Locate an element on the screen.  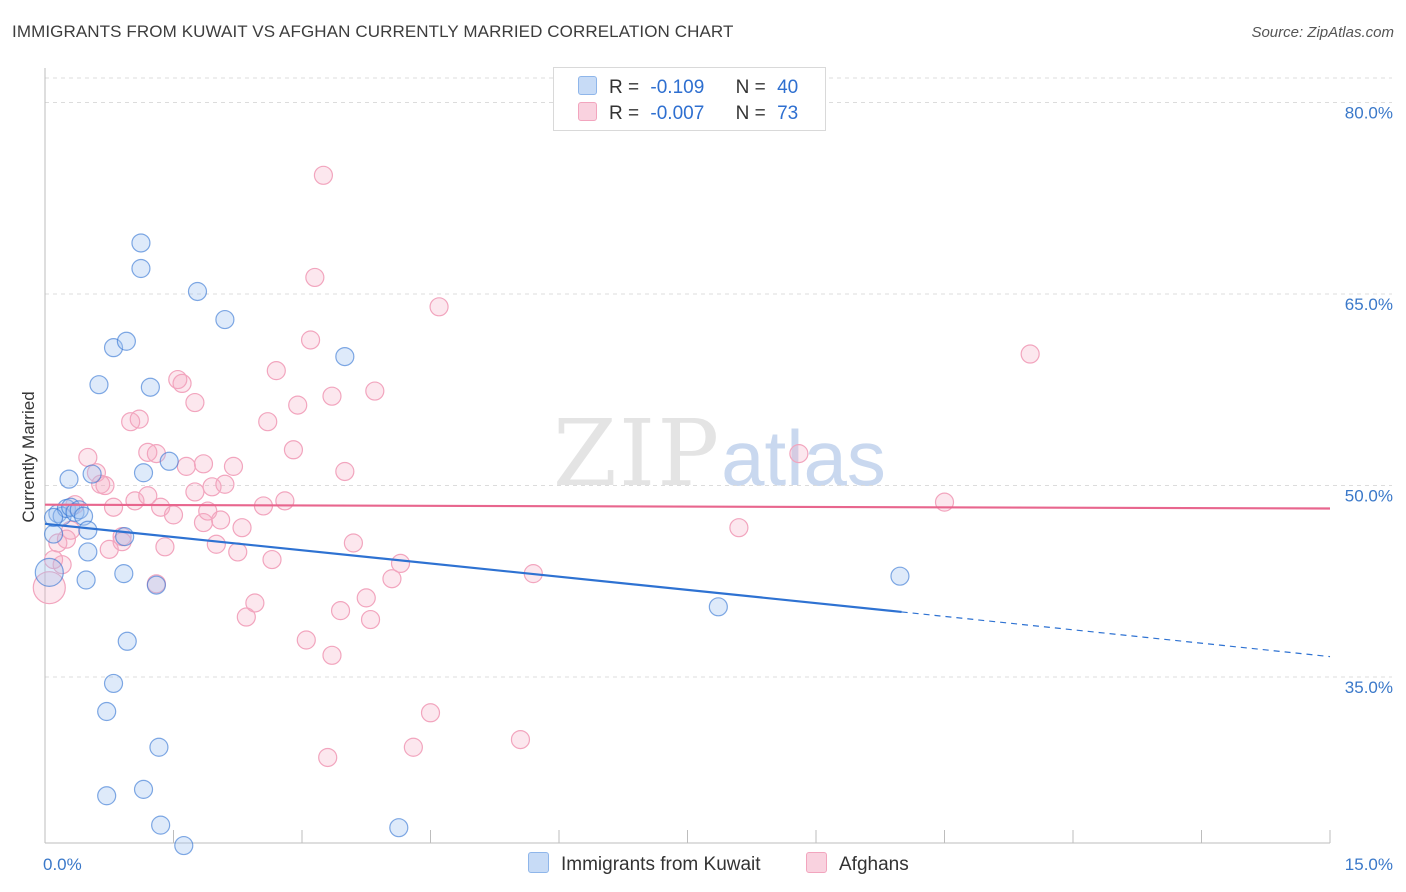
legend-label-kuwait: Immigrants from Kuwait is located at coordinates (661, 864).